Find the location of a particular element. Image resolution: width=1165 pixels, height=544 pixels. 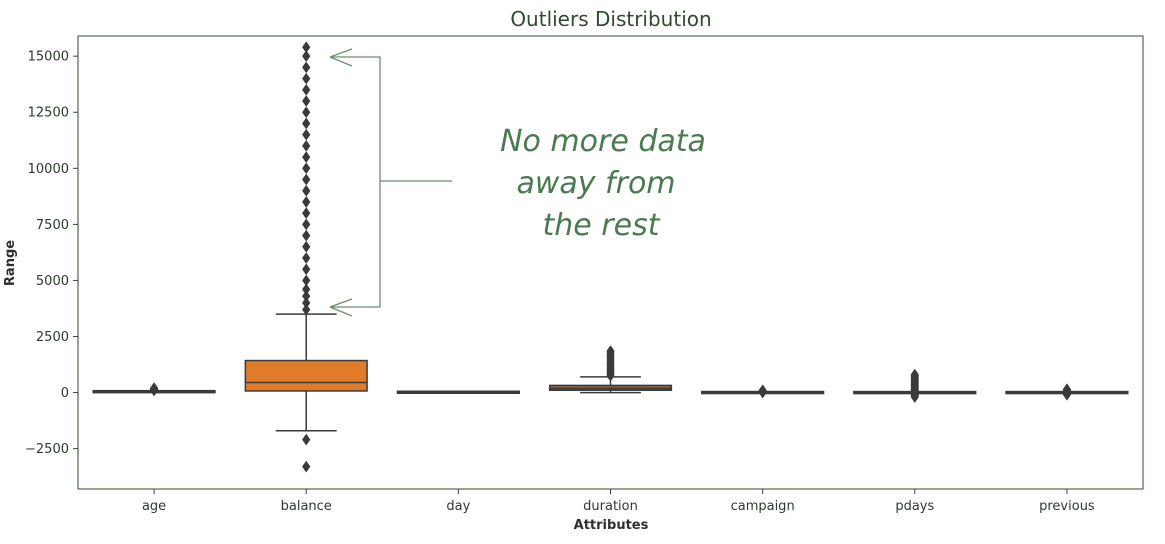

y-axis-label: Range is located at coordinates (10, 263).